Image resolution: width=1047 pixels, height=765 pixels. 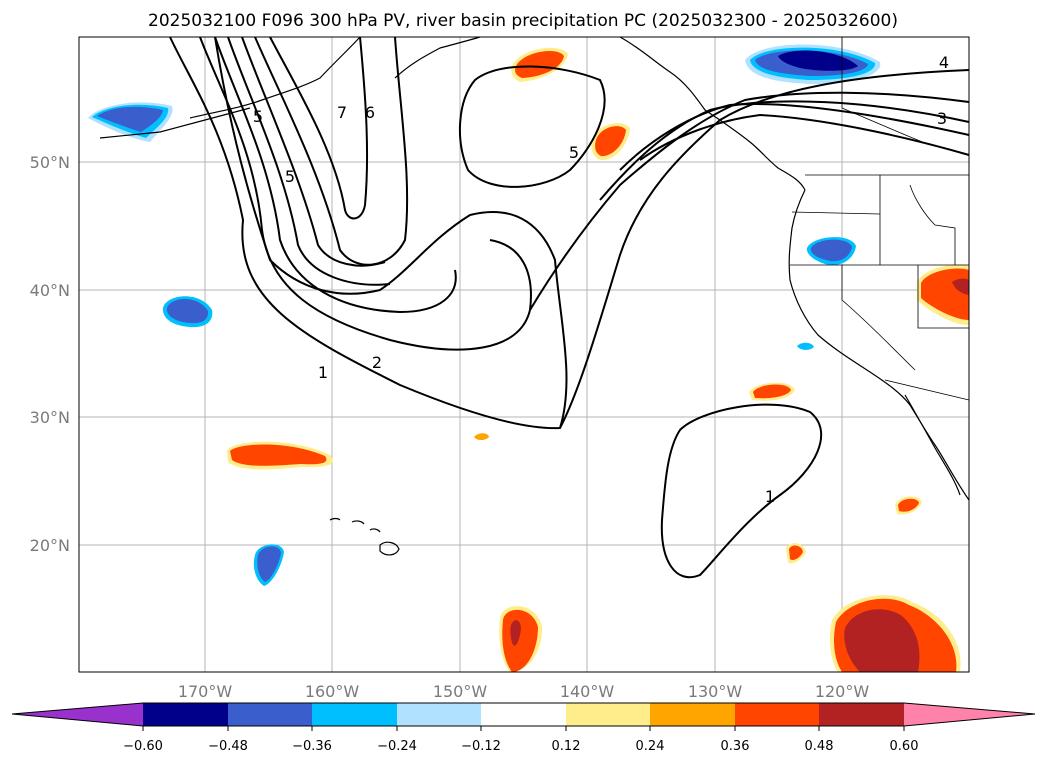 What do you see at coordinates (460, 691) in the screenshot?
I see `lon-label: 150°W` at bounding box center [460, 691].